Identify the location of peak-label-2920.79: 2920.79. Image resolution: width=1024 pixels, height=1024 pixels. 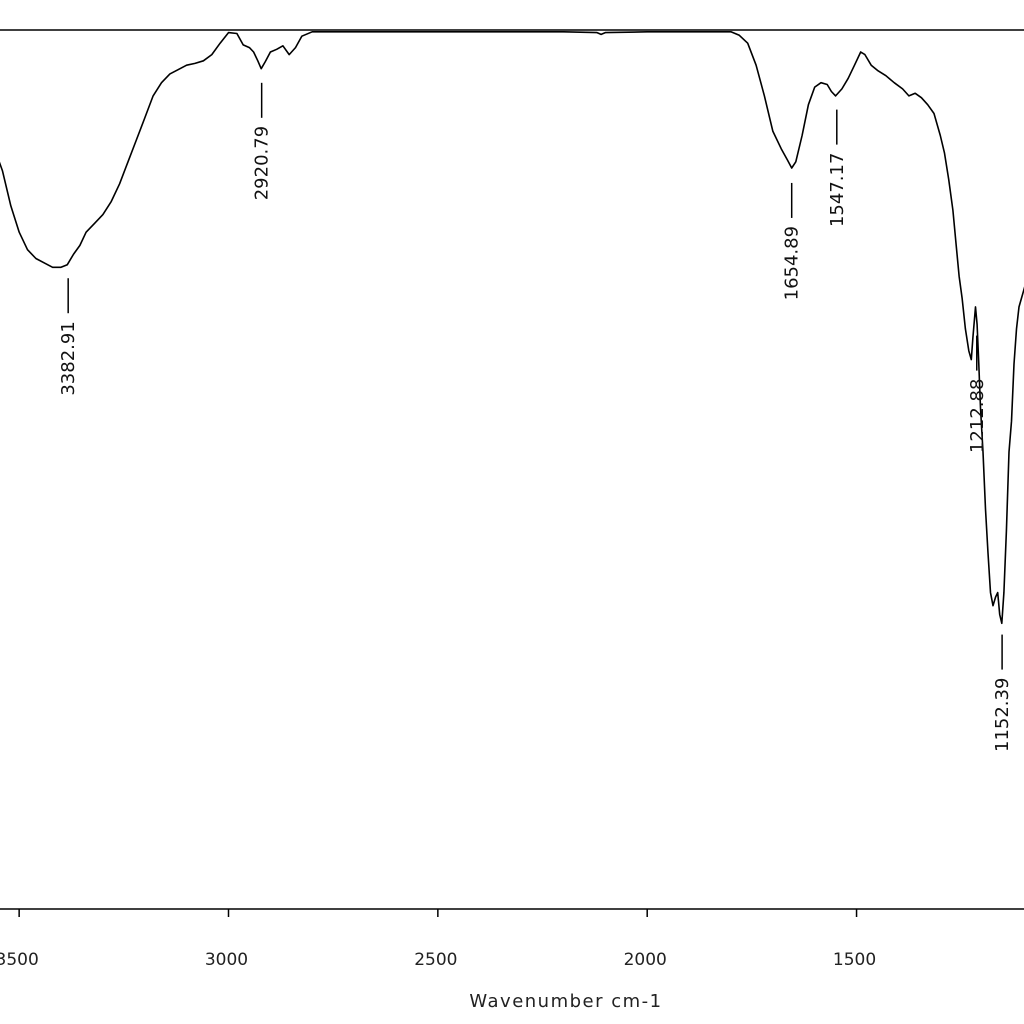
(262, 163).